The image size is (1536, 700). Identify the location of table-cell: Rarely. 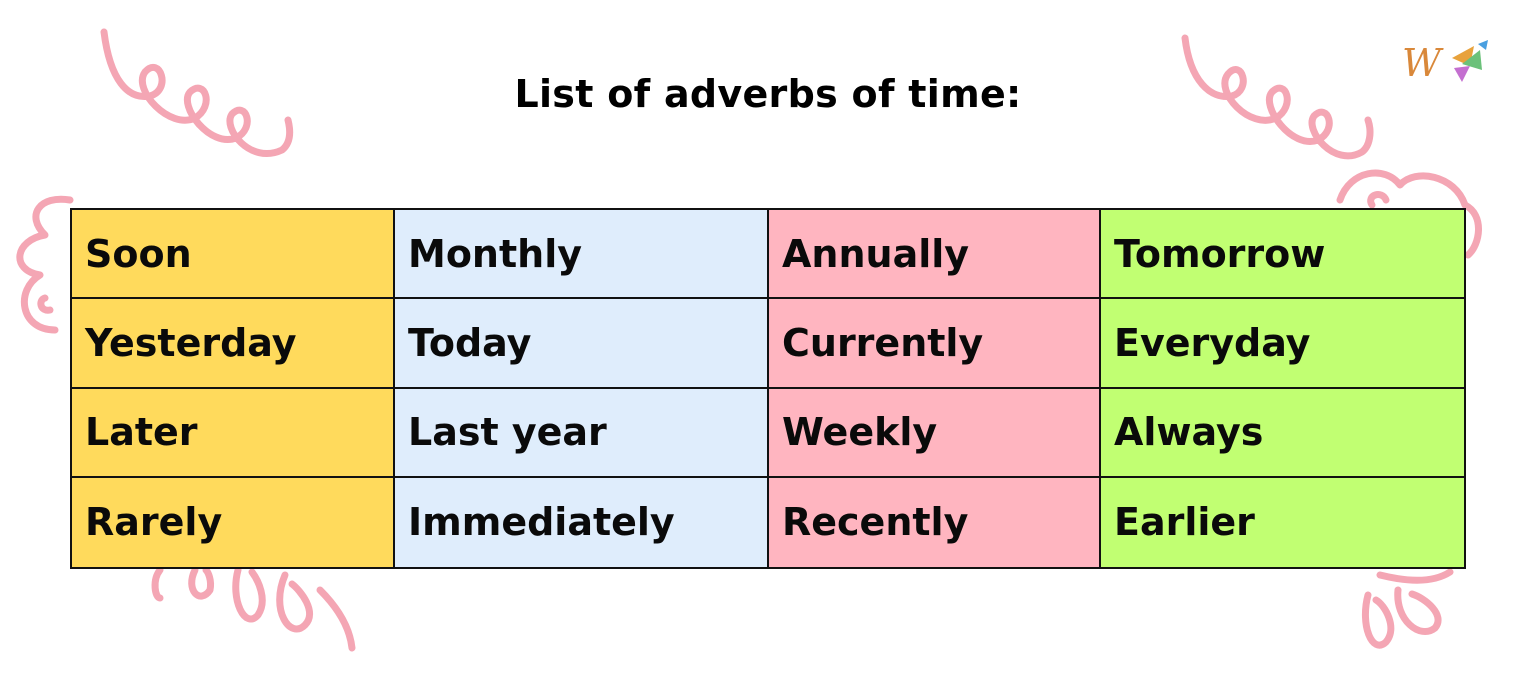
(233, 522).